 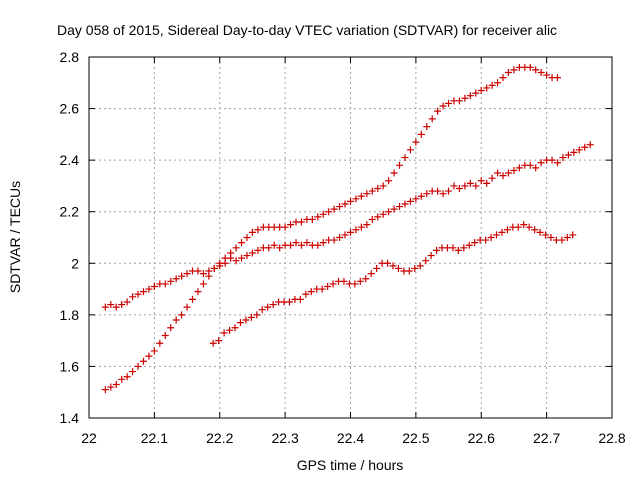 What do you see at coordinates (70, 366) in the screenshot?
I see `y-tick-label: 1.6` at bounding box center [70, 366].